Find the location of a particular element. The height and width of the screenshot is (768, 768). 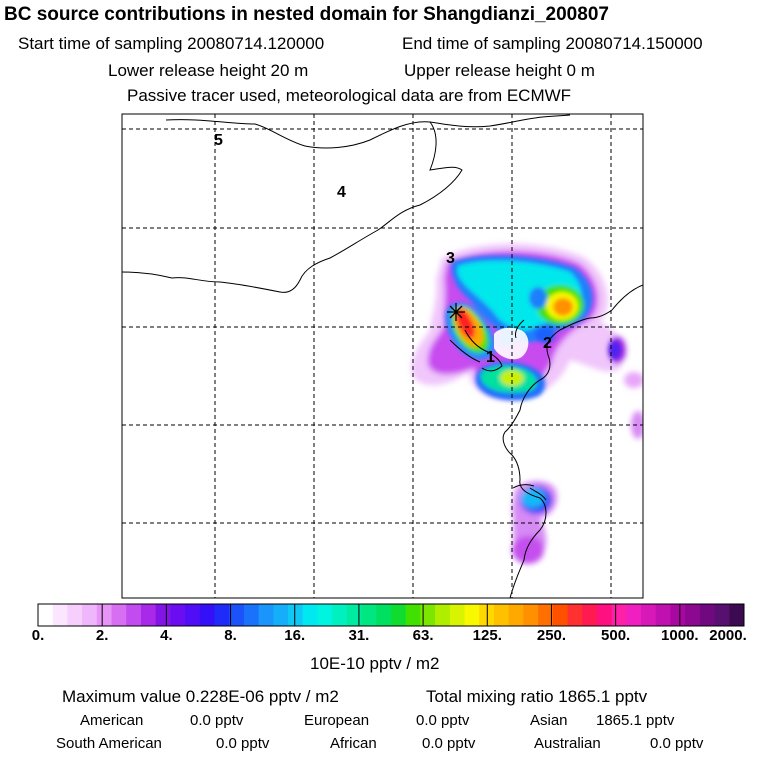

australian-label: Australian is located at coordinates (567, 743).